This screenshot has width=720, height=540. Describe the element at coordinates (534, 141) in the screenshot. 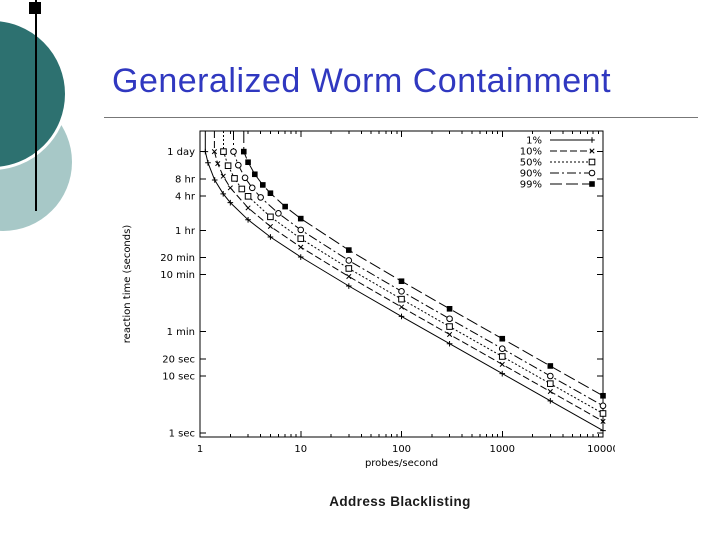

I see `legend-label: 1%` at that location.